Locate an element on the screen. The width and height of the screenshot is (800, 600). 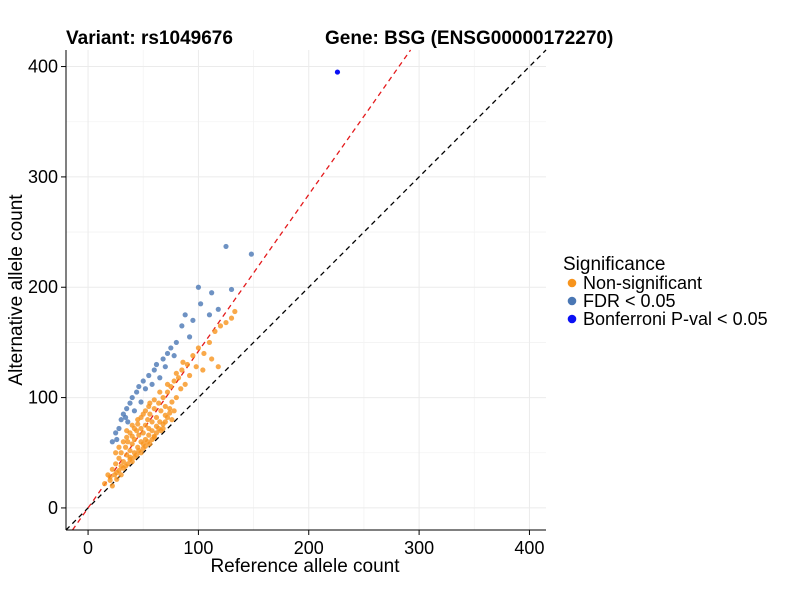
chart-title-gene: Gene: BSG (ENSG00000172270) is located at coordinates (469, 38).